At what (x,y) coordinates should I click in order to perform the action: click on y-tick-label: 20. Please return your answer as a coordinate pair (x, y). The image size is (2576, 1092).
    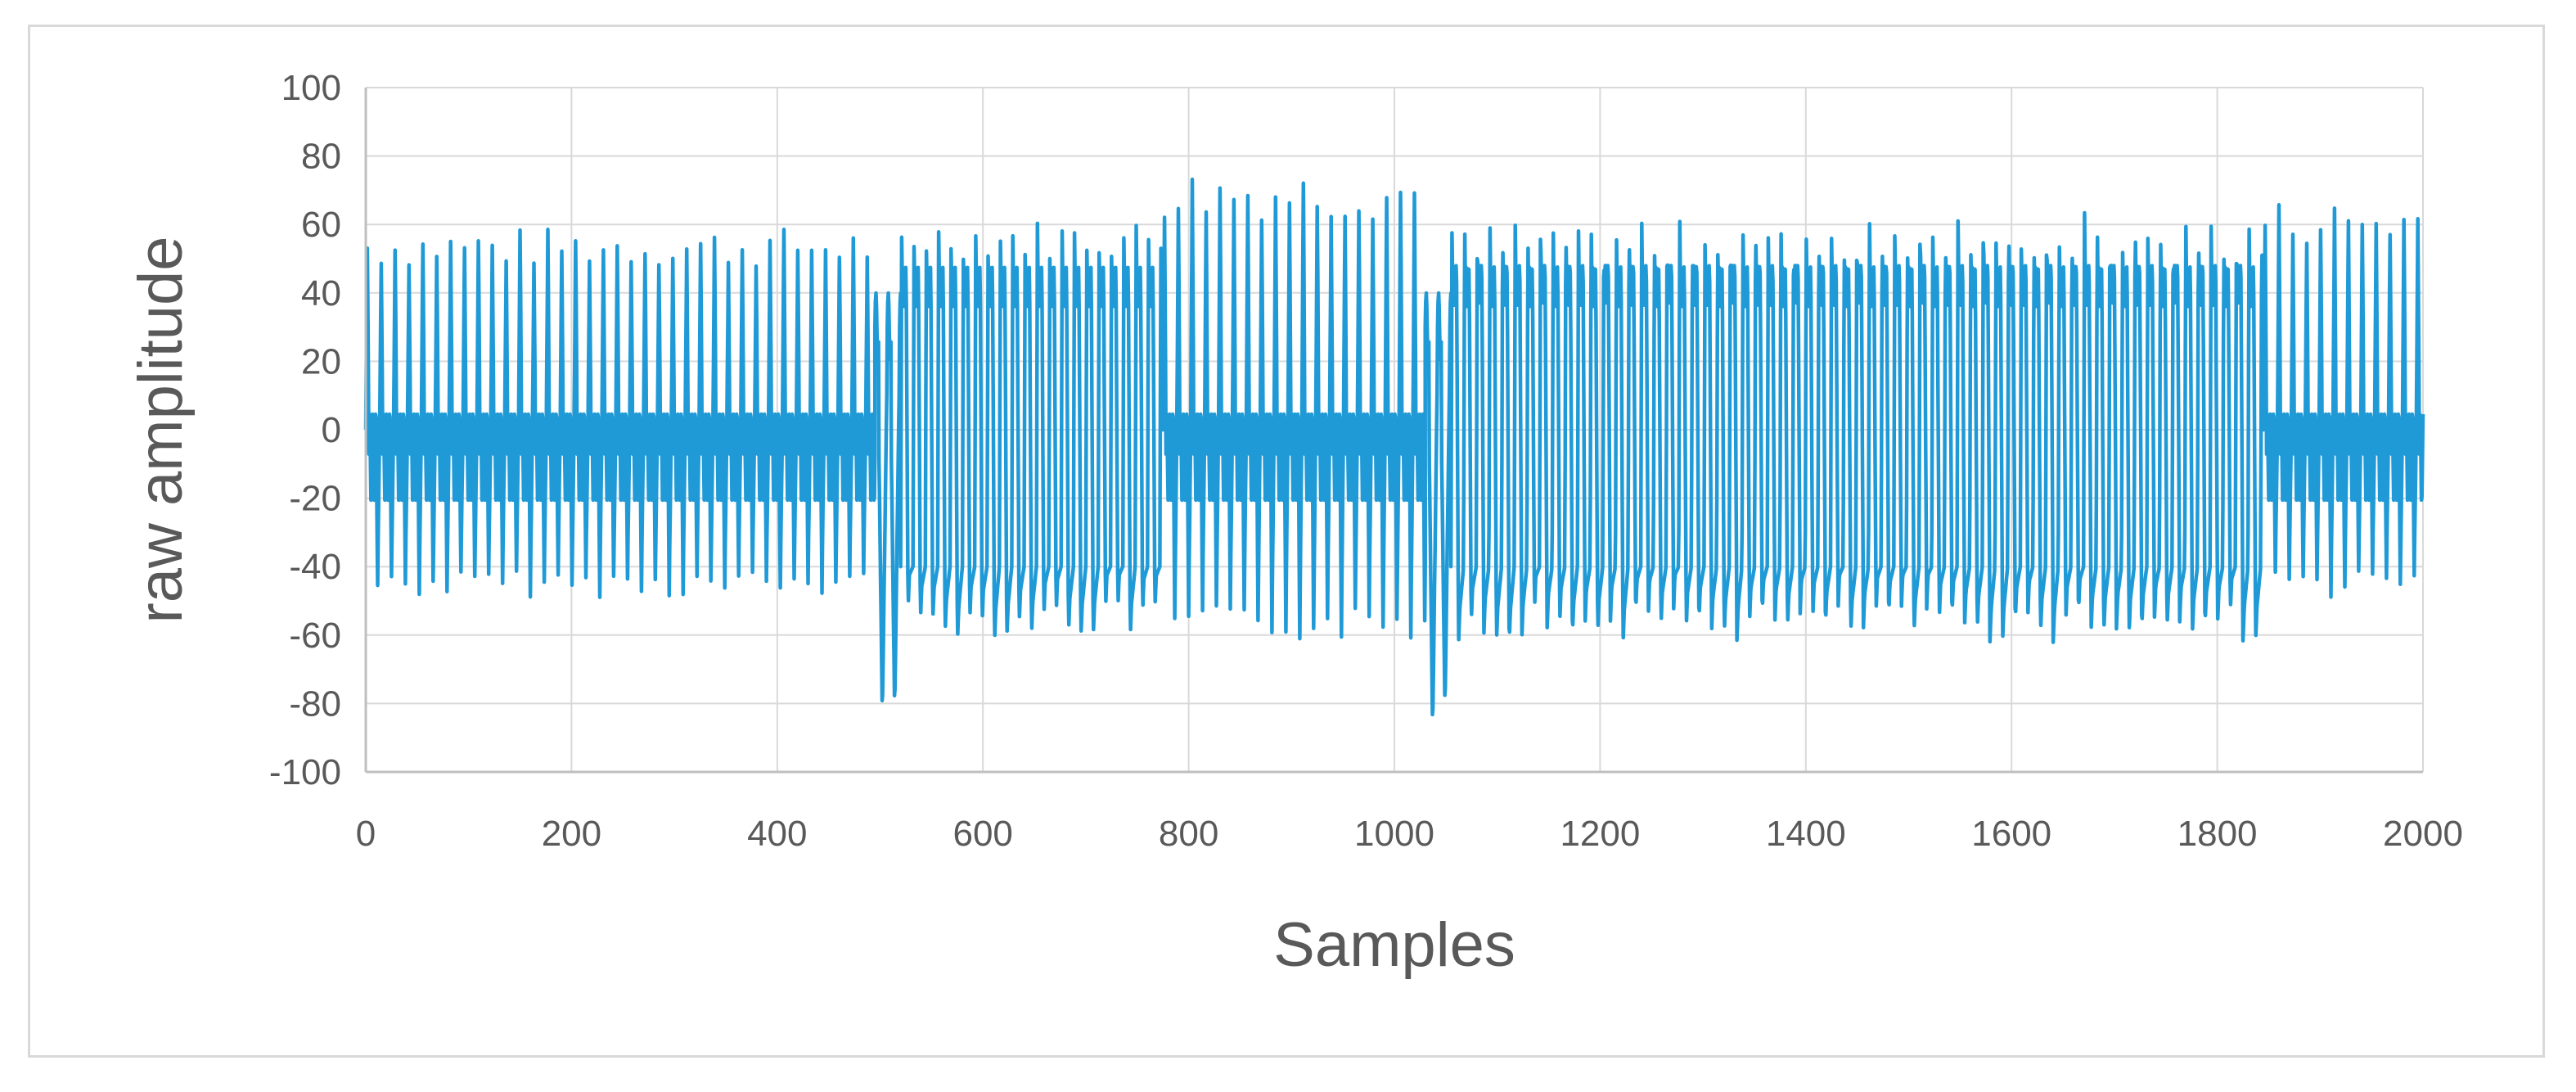
    Looking at the image, I should click on (321, 361).